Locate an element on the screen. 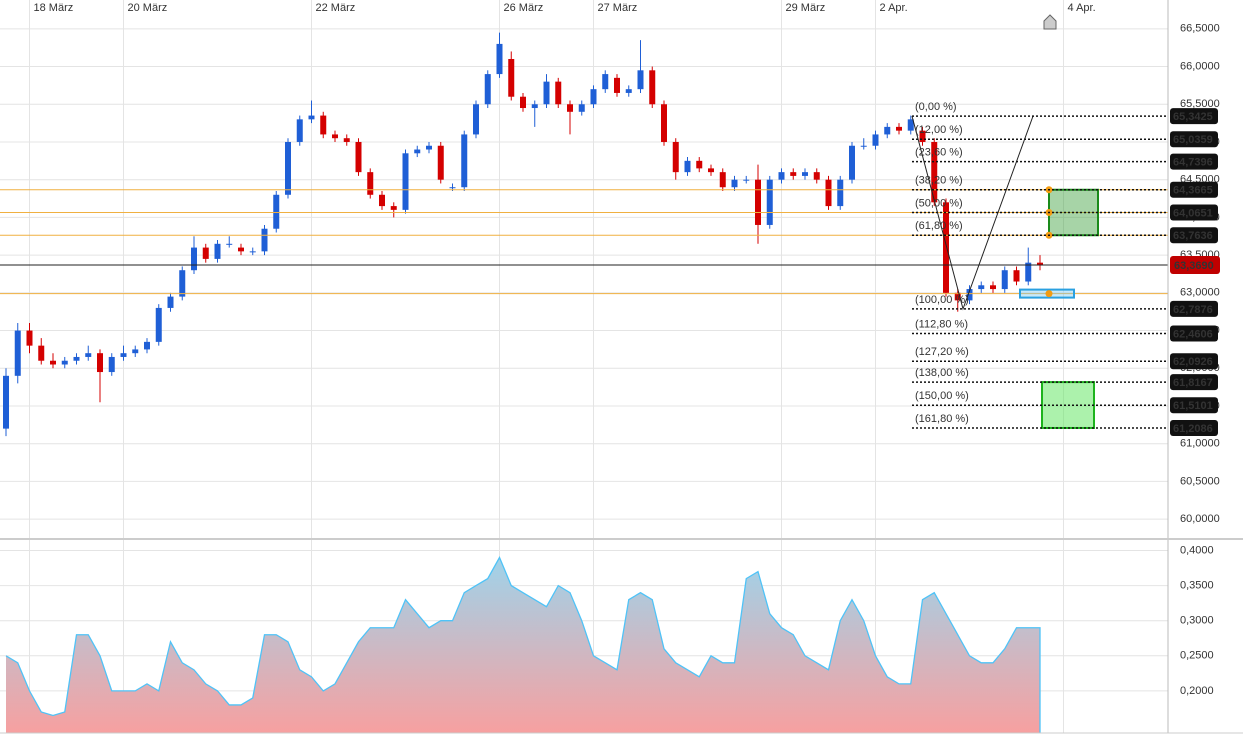  y-tick-label: 61,0000 is located at coordinates (1200, 444).